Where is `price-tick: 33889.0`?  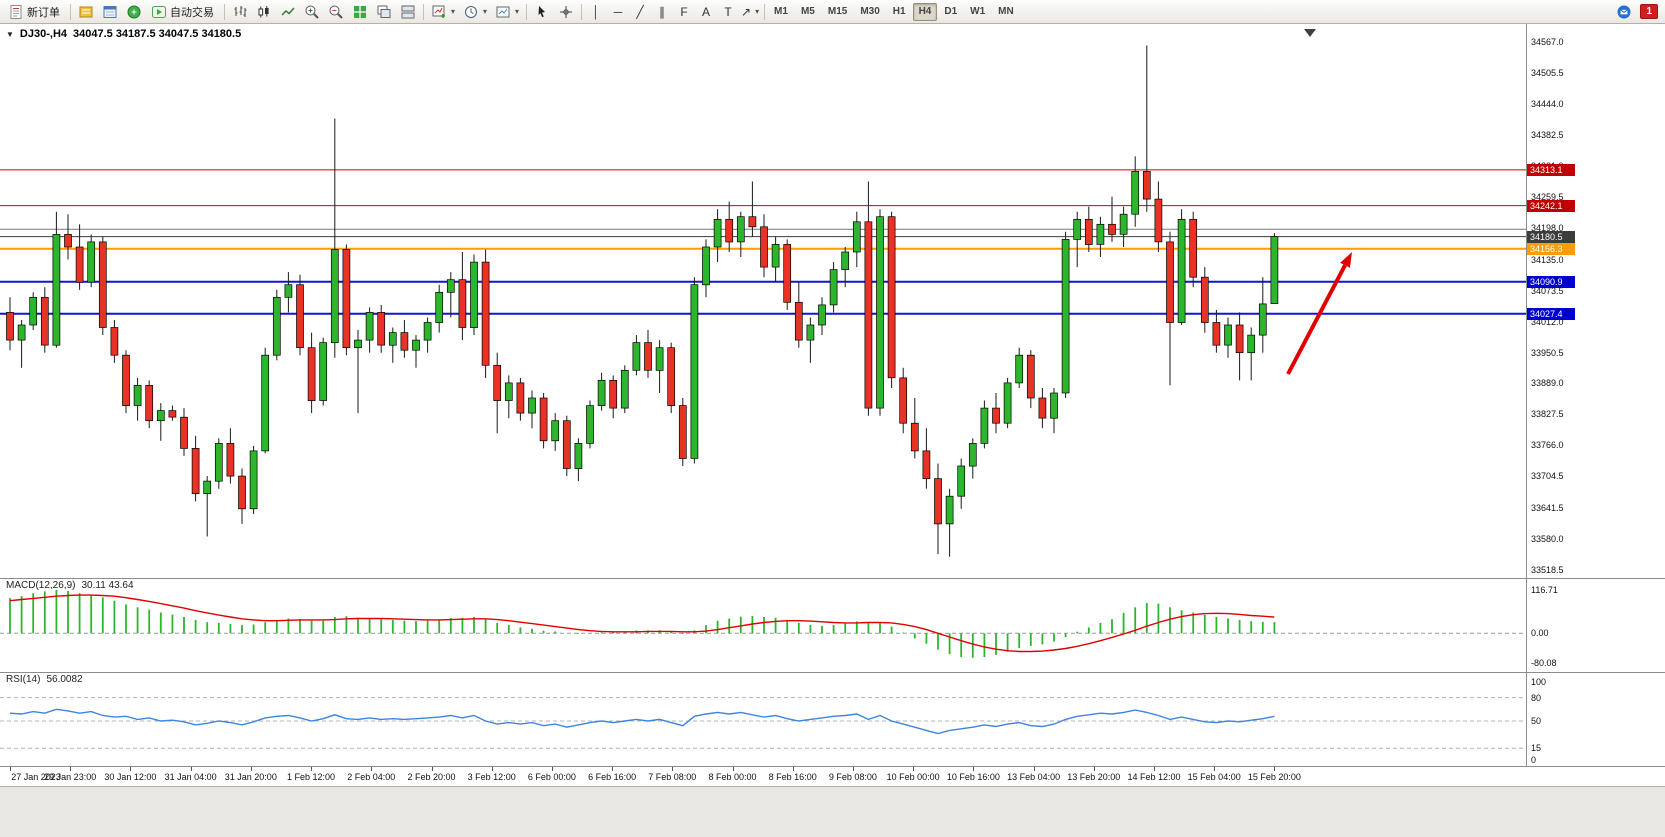 price-tick: 33889.0 is located at coordinates (1547, 383).